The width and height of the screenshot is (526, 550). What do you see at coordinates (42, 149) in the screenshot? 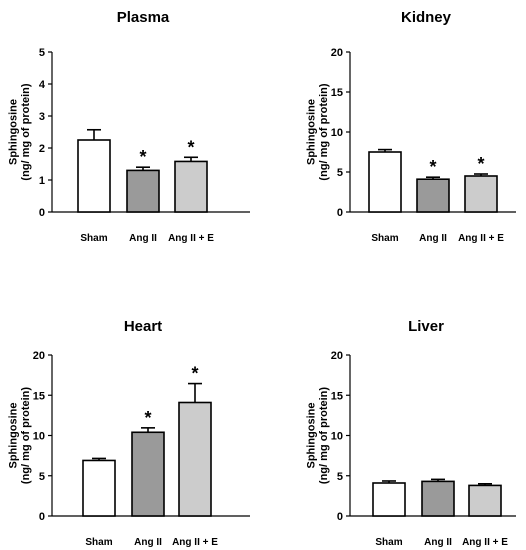
I see `y-tick-label: 2` at bounding box center [42, 149].